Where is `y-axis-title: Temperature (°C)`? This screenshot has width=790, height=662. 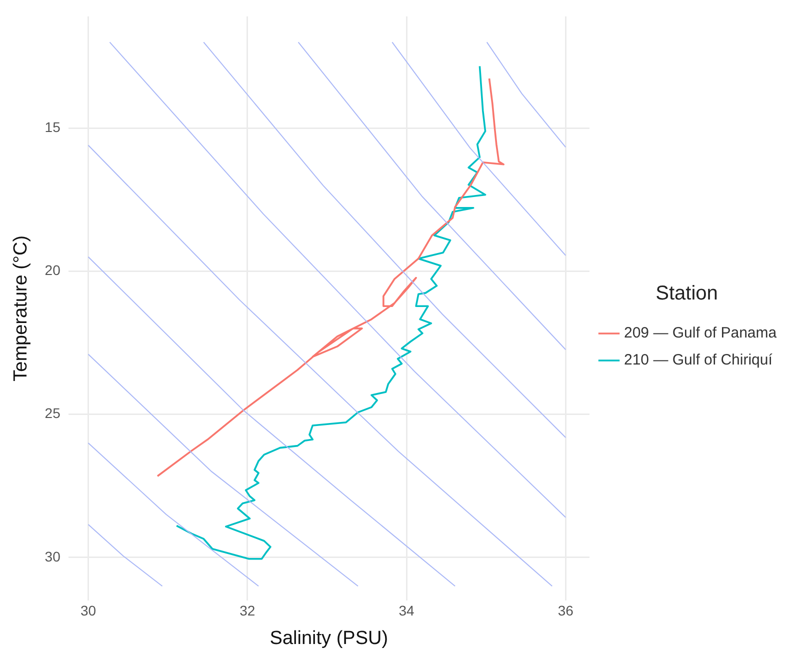 y-axis-title: Temperature (°C) is located at coordinates (21, 308).